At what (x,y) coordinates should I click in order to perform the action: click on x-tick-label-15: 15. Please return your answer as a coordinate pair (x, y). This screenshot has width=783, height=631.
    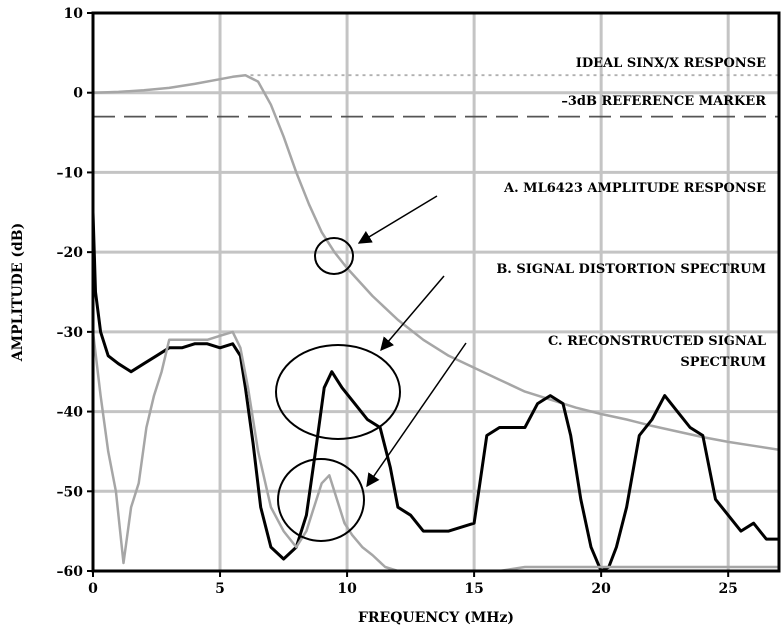
    Looking at the image, I should click on (473, 589).